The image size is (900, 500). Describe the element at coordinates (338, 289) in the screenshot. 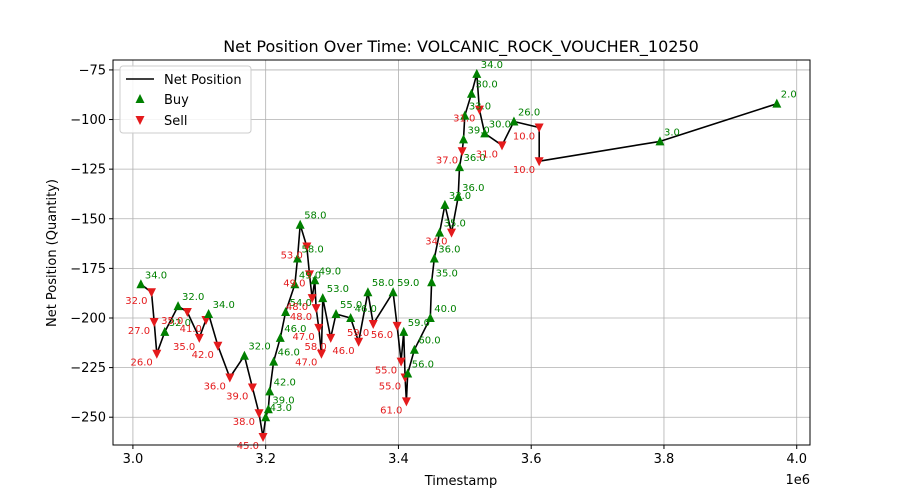

I see `buy-label: 53.0` at that location.